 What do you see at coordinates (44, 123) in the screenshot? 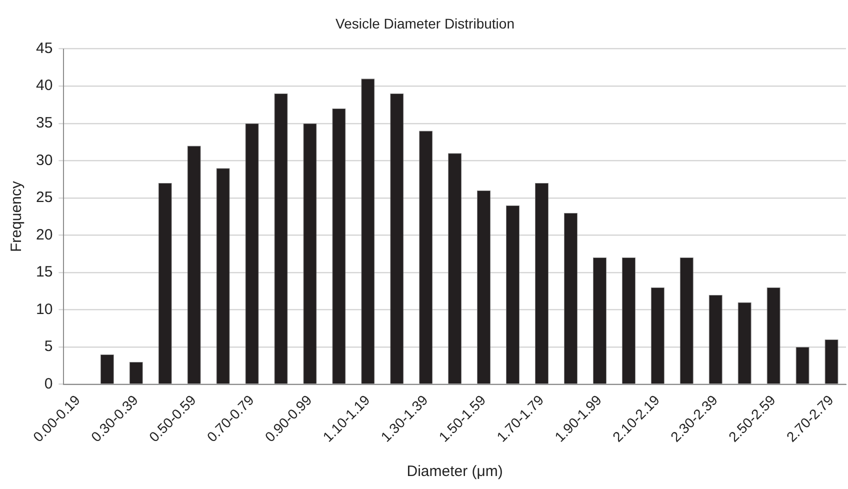
I see `y-tick-label: 35` at bounding box center [44, 123].